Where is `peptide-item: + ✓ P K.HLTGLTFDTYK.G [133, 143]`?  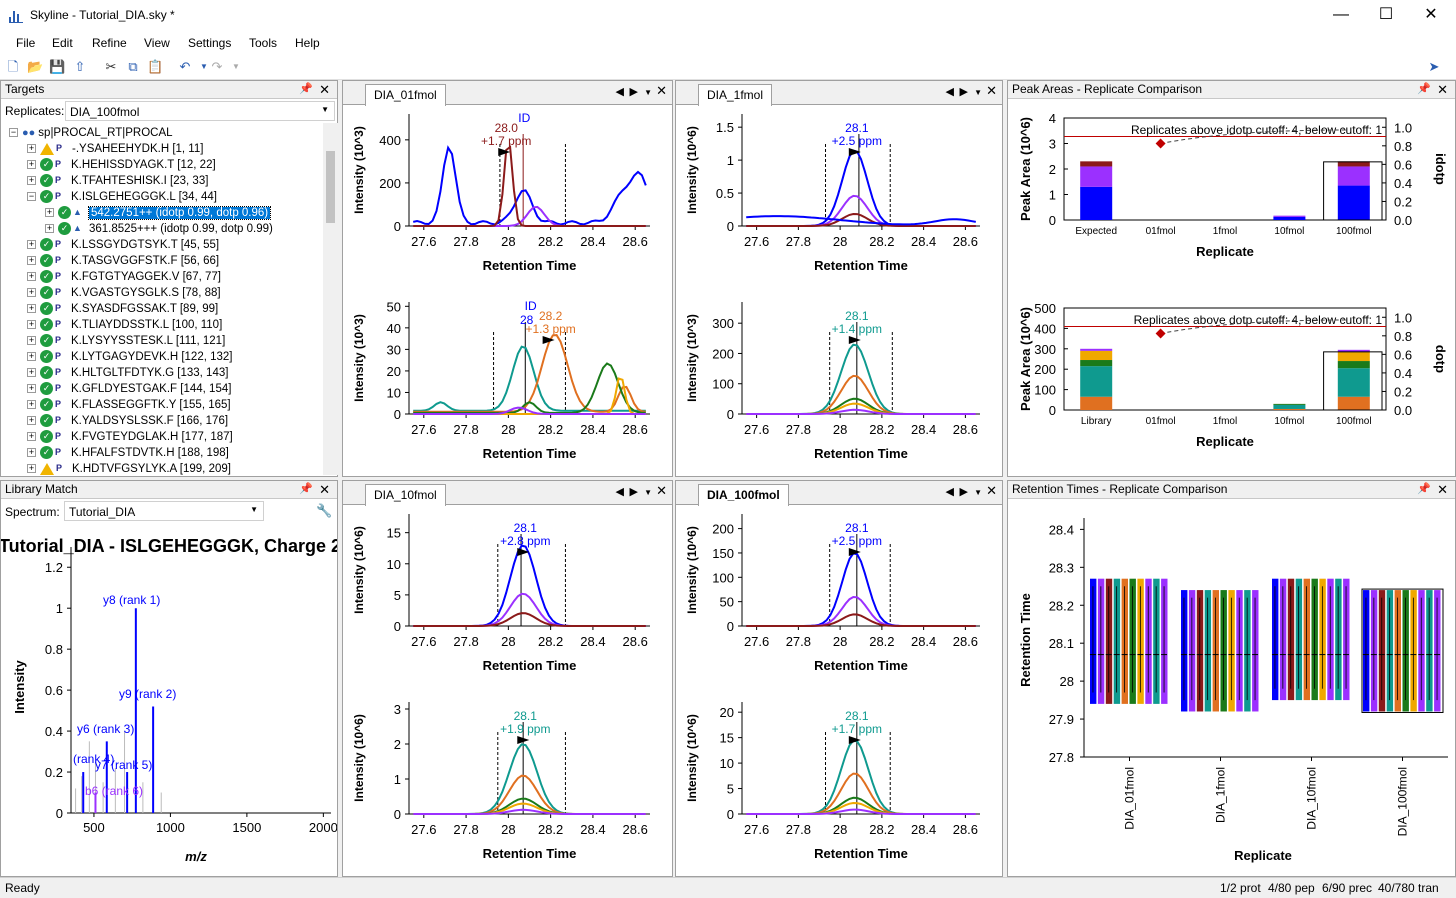 peptide-item: + ✓ P K.HLTGLTFDTYK.G [133, 143] is located at coordinates (127, 373).